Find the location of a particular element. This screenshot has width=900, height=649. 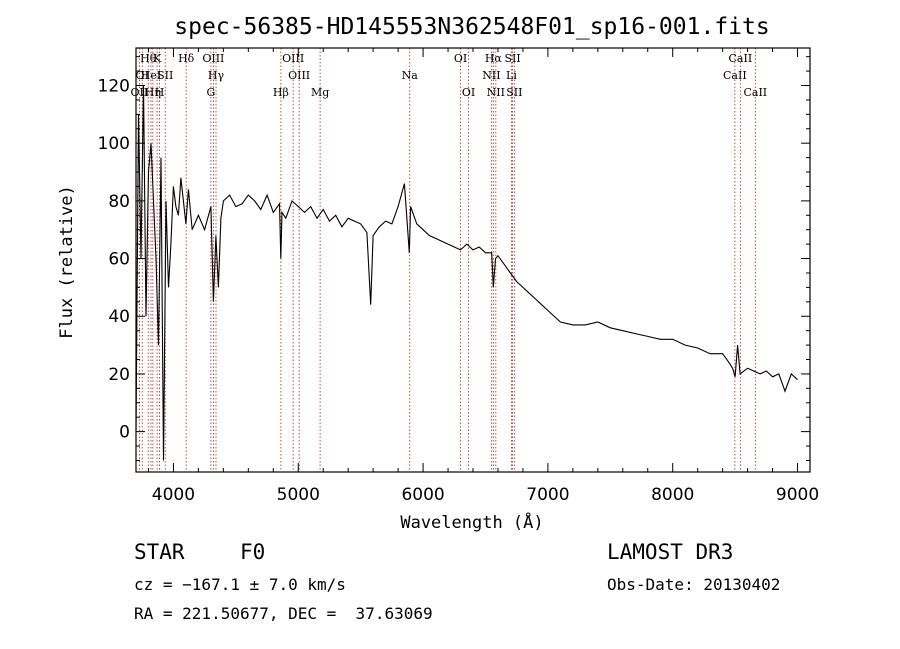

line-label-22: Li is located at coordinates (511, 75).